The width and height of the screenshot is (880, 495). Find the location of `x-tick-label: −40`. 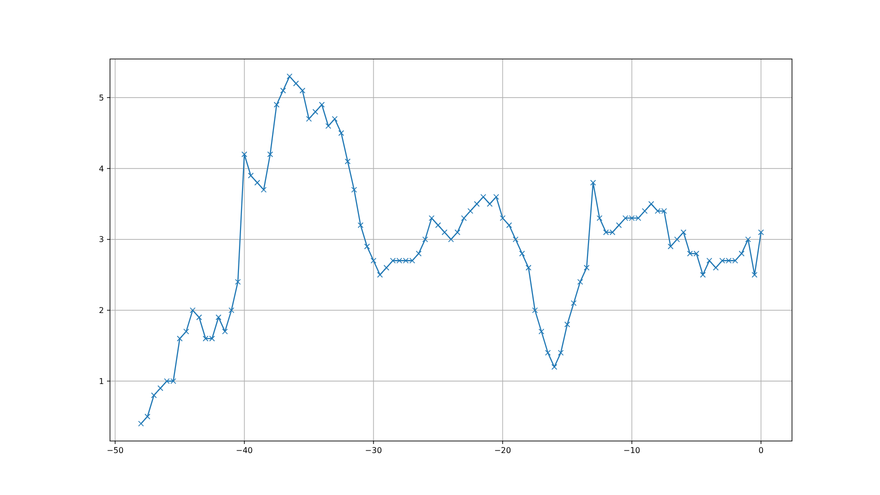

x-tick-label: −40 is located at coordinates (244, 450).